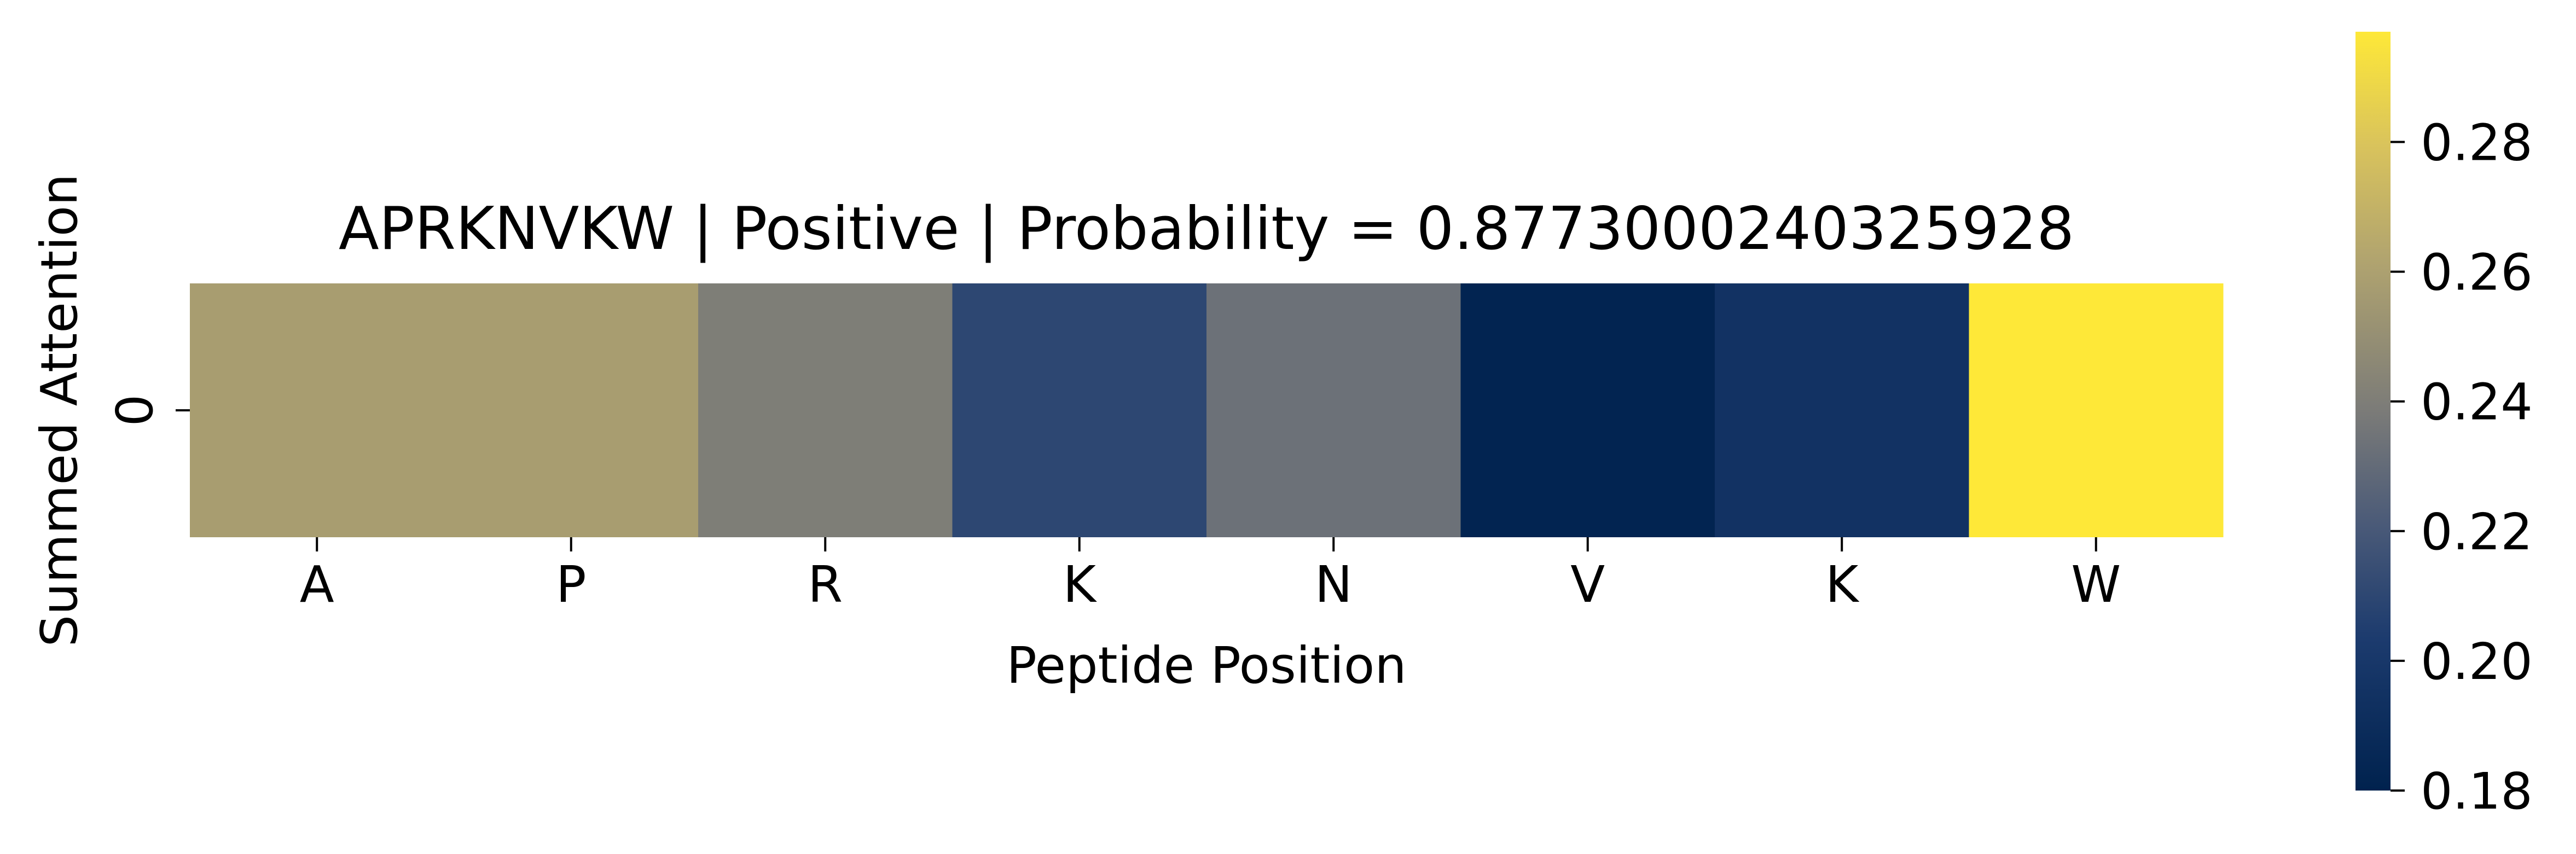 This screenshot has height=854, width=2576. Describe the element at coordinates (2477, 532) in the screenshot. I see `colorbar-tick-label: 0.22` at that location.